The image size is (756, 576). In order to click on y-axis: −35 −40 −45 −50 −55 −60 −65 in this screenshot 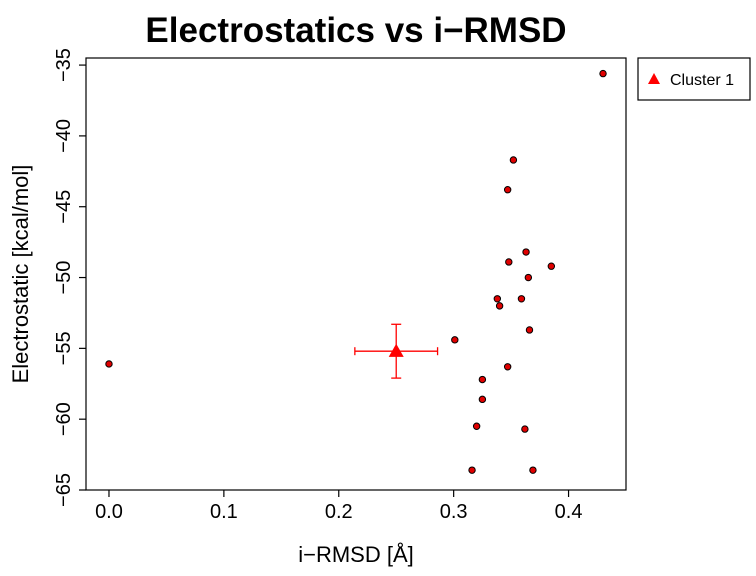, I will do `click(69, 277)`.